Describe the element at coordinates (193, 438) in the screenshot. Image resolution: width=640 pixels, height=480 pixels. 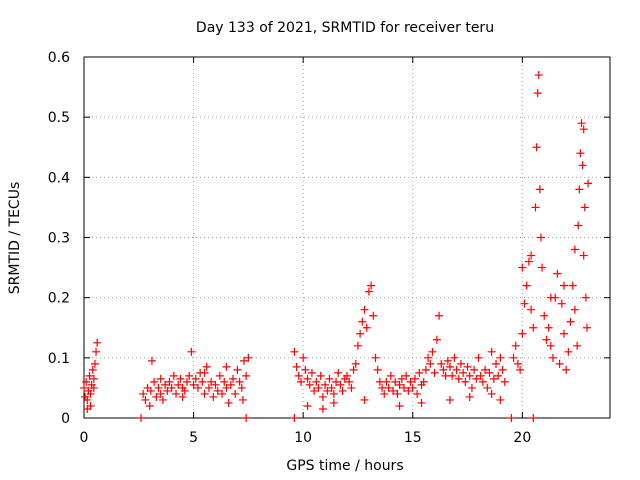
I see `x-tick-label: 5` at that location.